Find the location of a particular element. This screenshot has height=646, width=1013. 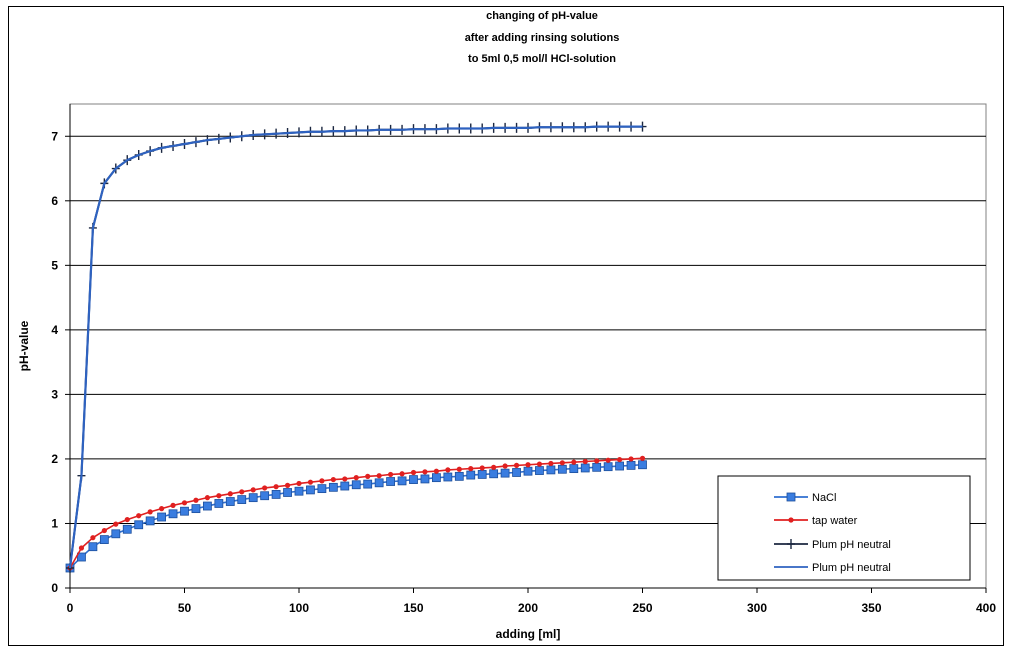

legend-box is located at coordinates (844, 528).